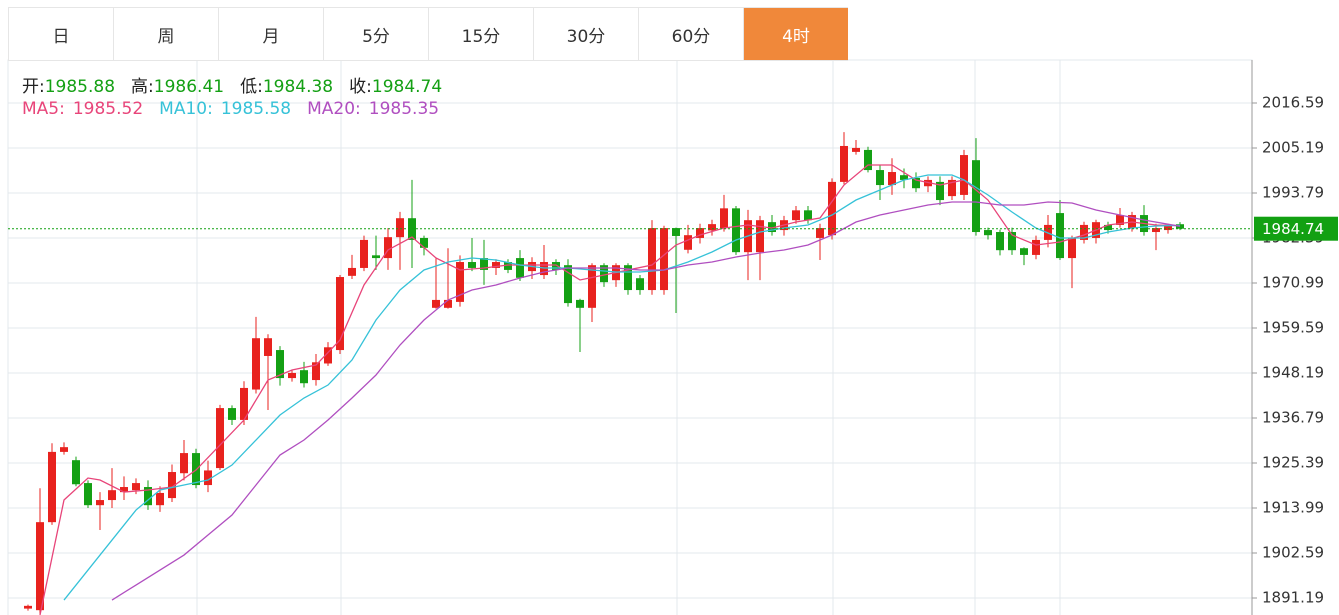 This screenshot has width=1339, height=615. Describe the element at coordinates (60, 34) in the screenshot. I see `period-tab: 日` at that location.